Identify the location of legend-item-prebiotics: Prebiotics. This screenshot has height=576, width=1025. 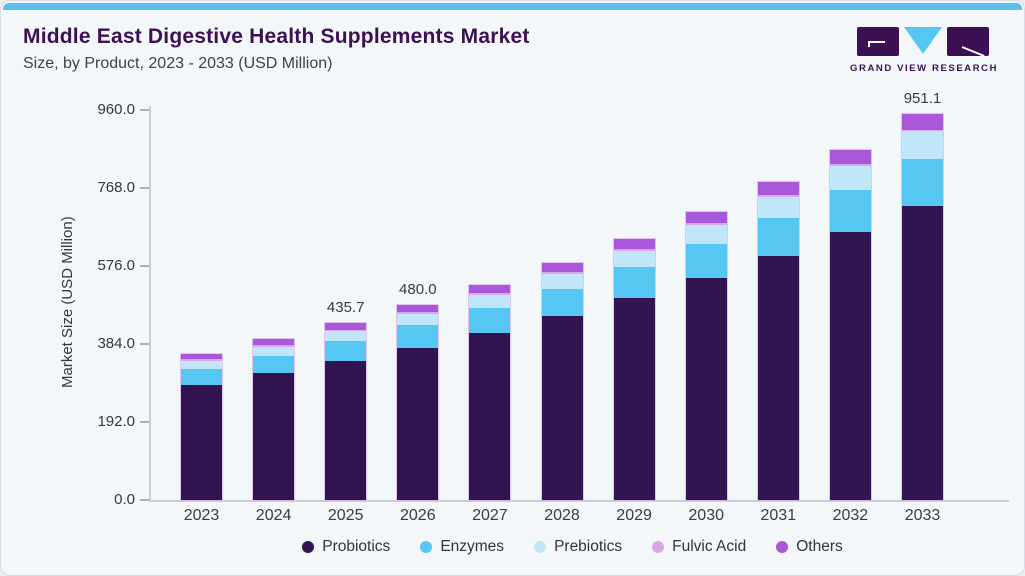
(578, 547).